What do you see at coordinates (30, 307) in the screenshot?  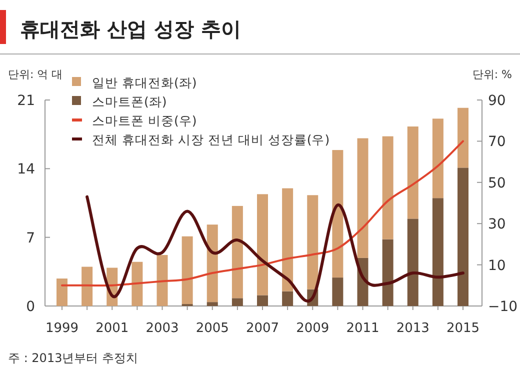 I see `y-tick-label: 0` at bounding box center [30, 307].